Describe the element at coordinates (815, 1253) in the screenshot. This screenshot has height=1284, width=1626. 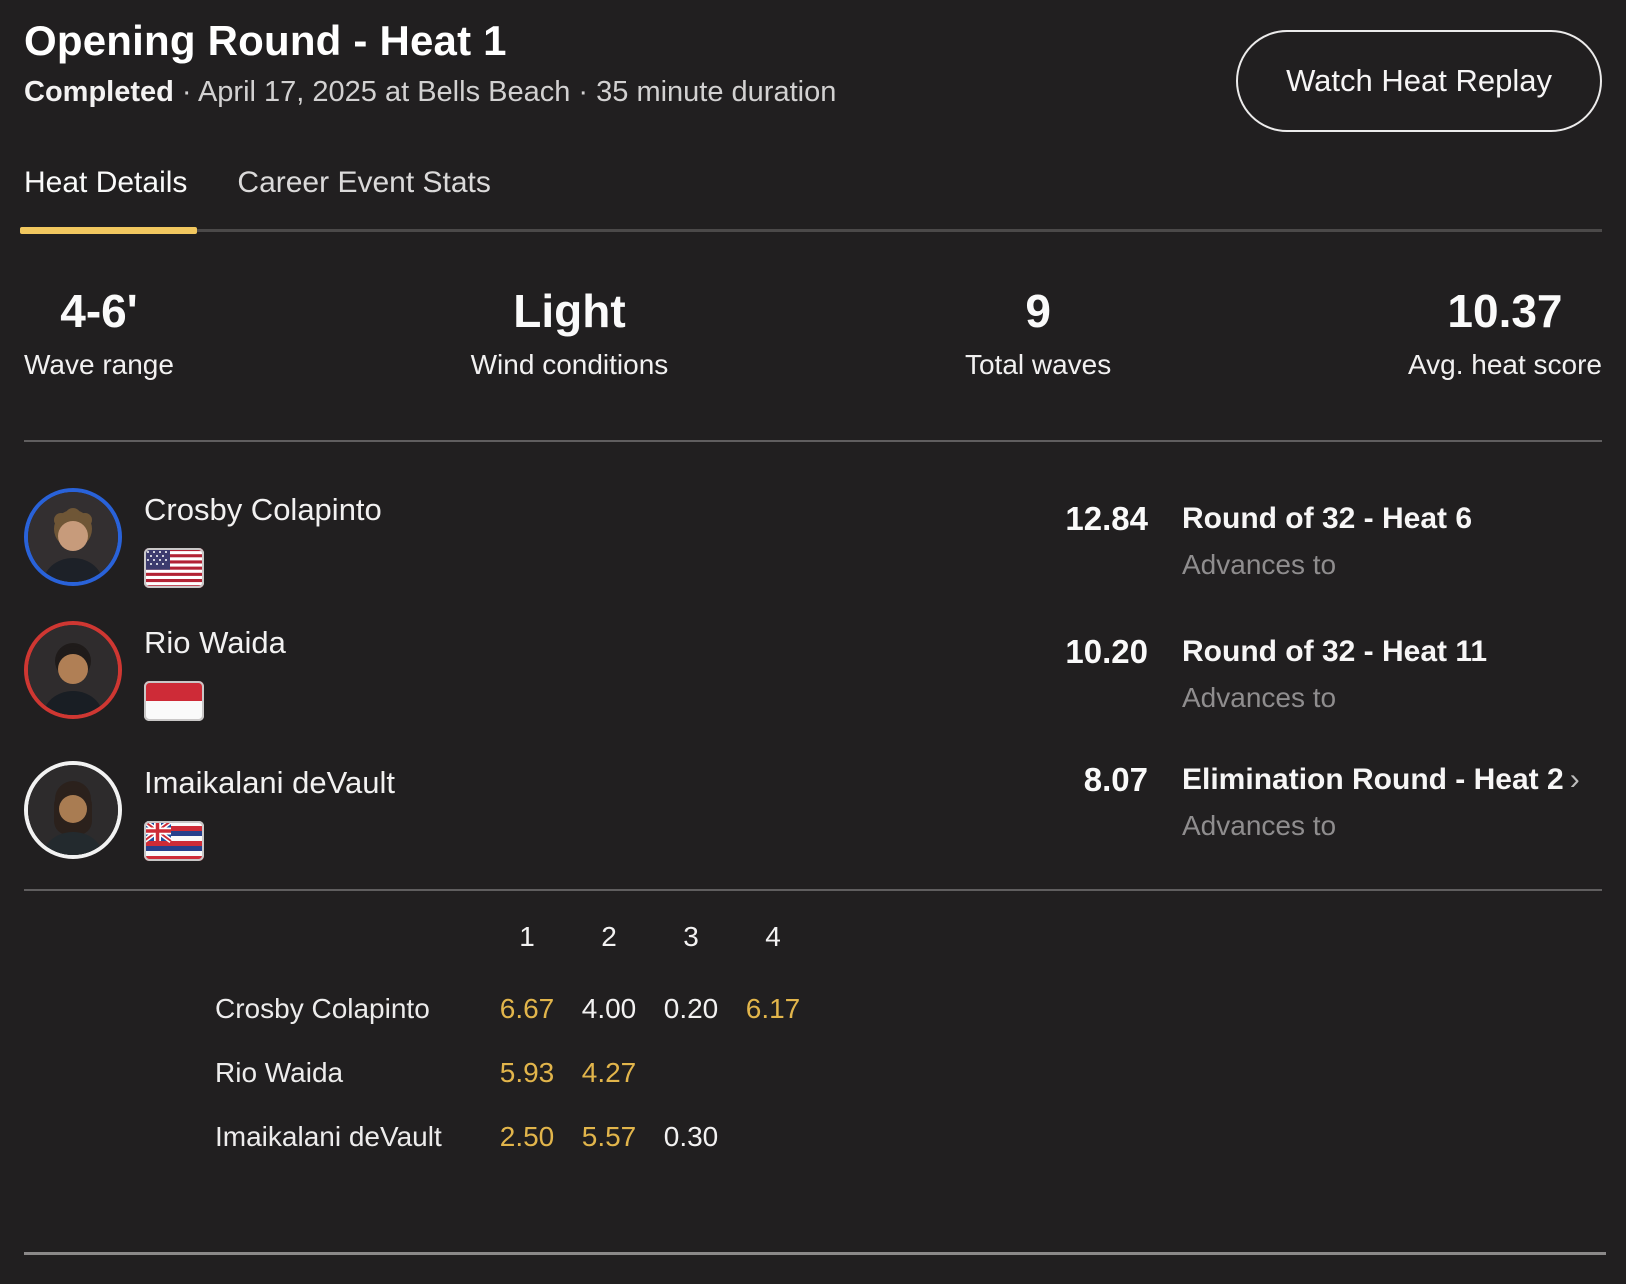
I see `bottom-divider` at that location.